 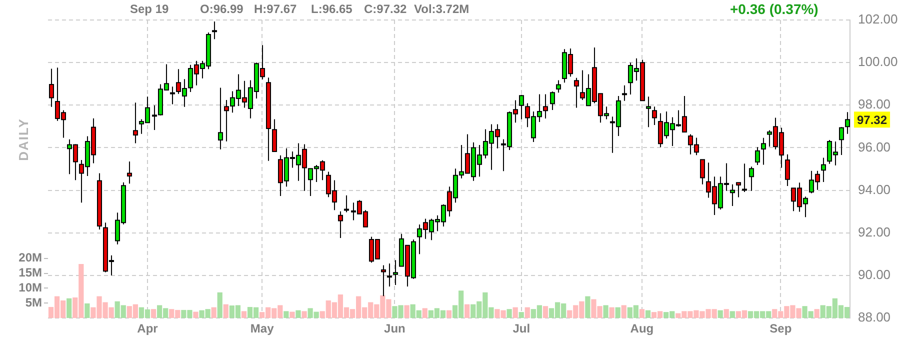 I want to click on y-tick-label: 96.00, so click(x=874, y=146).